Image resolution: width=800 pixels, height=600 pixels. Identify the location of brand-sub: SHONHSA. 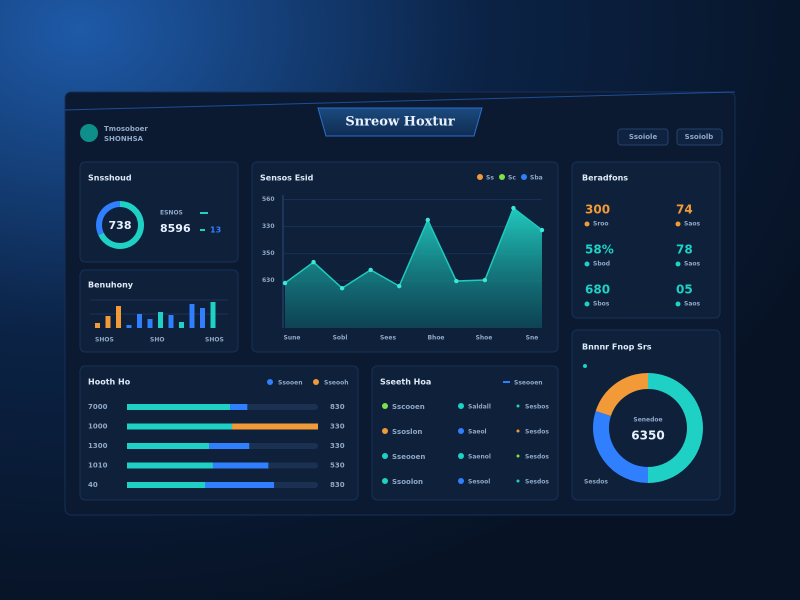
(124, 139).